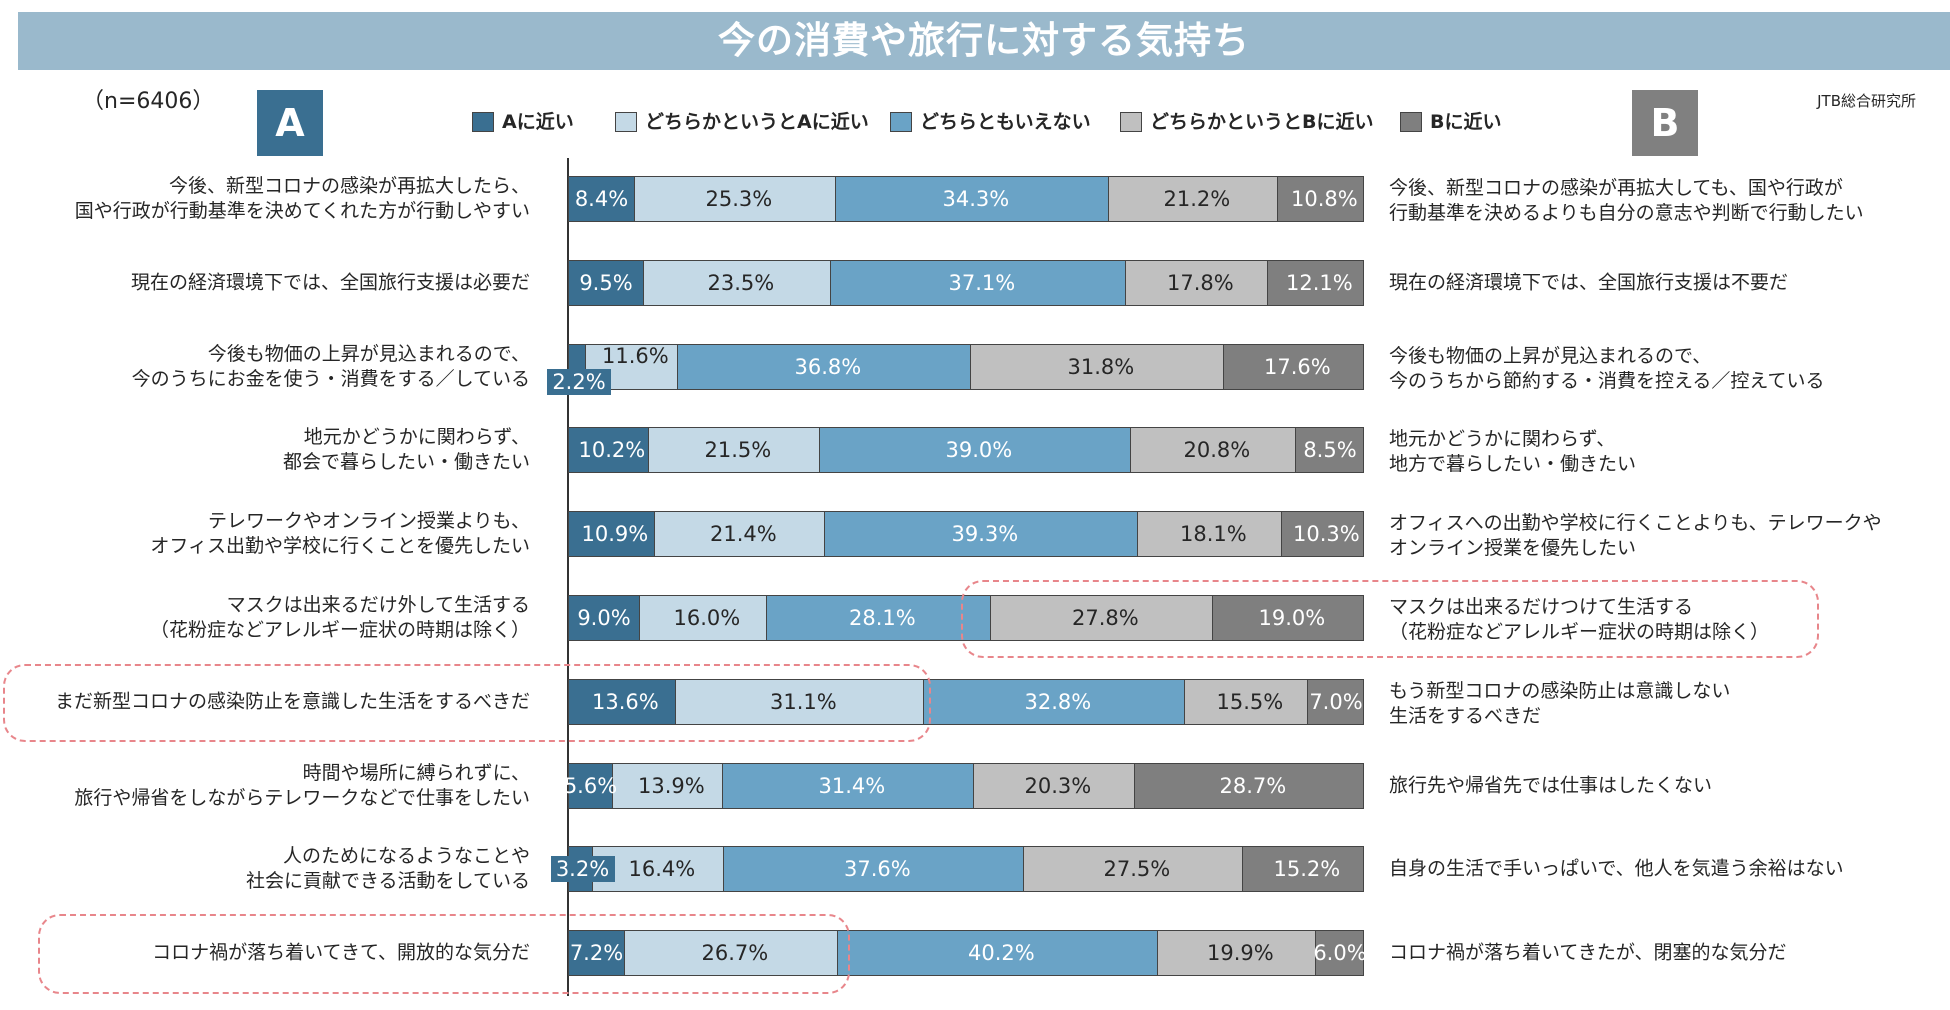 This screenshot has width=1950, height=1010. Describe the element at coordinates (828, 366) in the screenshot. I see `data-label: 36.8%` at that location.